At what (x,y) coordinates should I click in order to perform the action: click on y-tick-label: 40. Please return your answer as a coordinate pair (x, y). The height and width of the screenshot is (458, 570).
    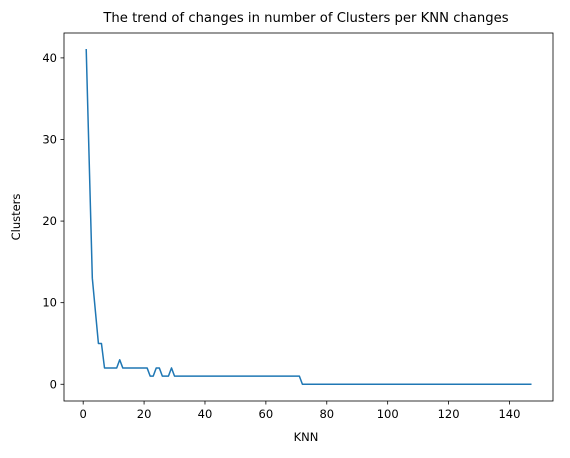
    Looking at the image, I should click on (49, 58).